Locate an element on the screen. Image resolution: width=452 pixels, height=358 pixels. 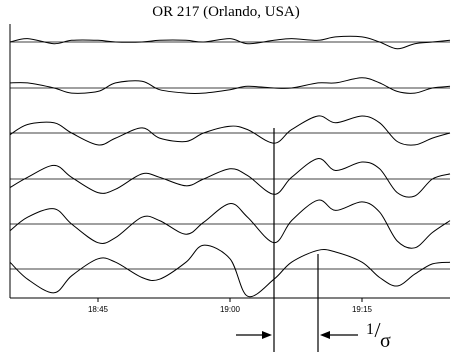
annotation-numerator: 1 is located at coordinates (370, 329).